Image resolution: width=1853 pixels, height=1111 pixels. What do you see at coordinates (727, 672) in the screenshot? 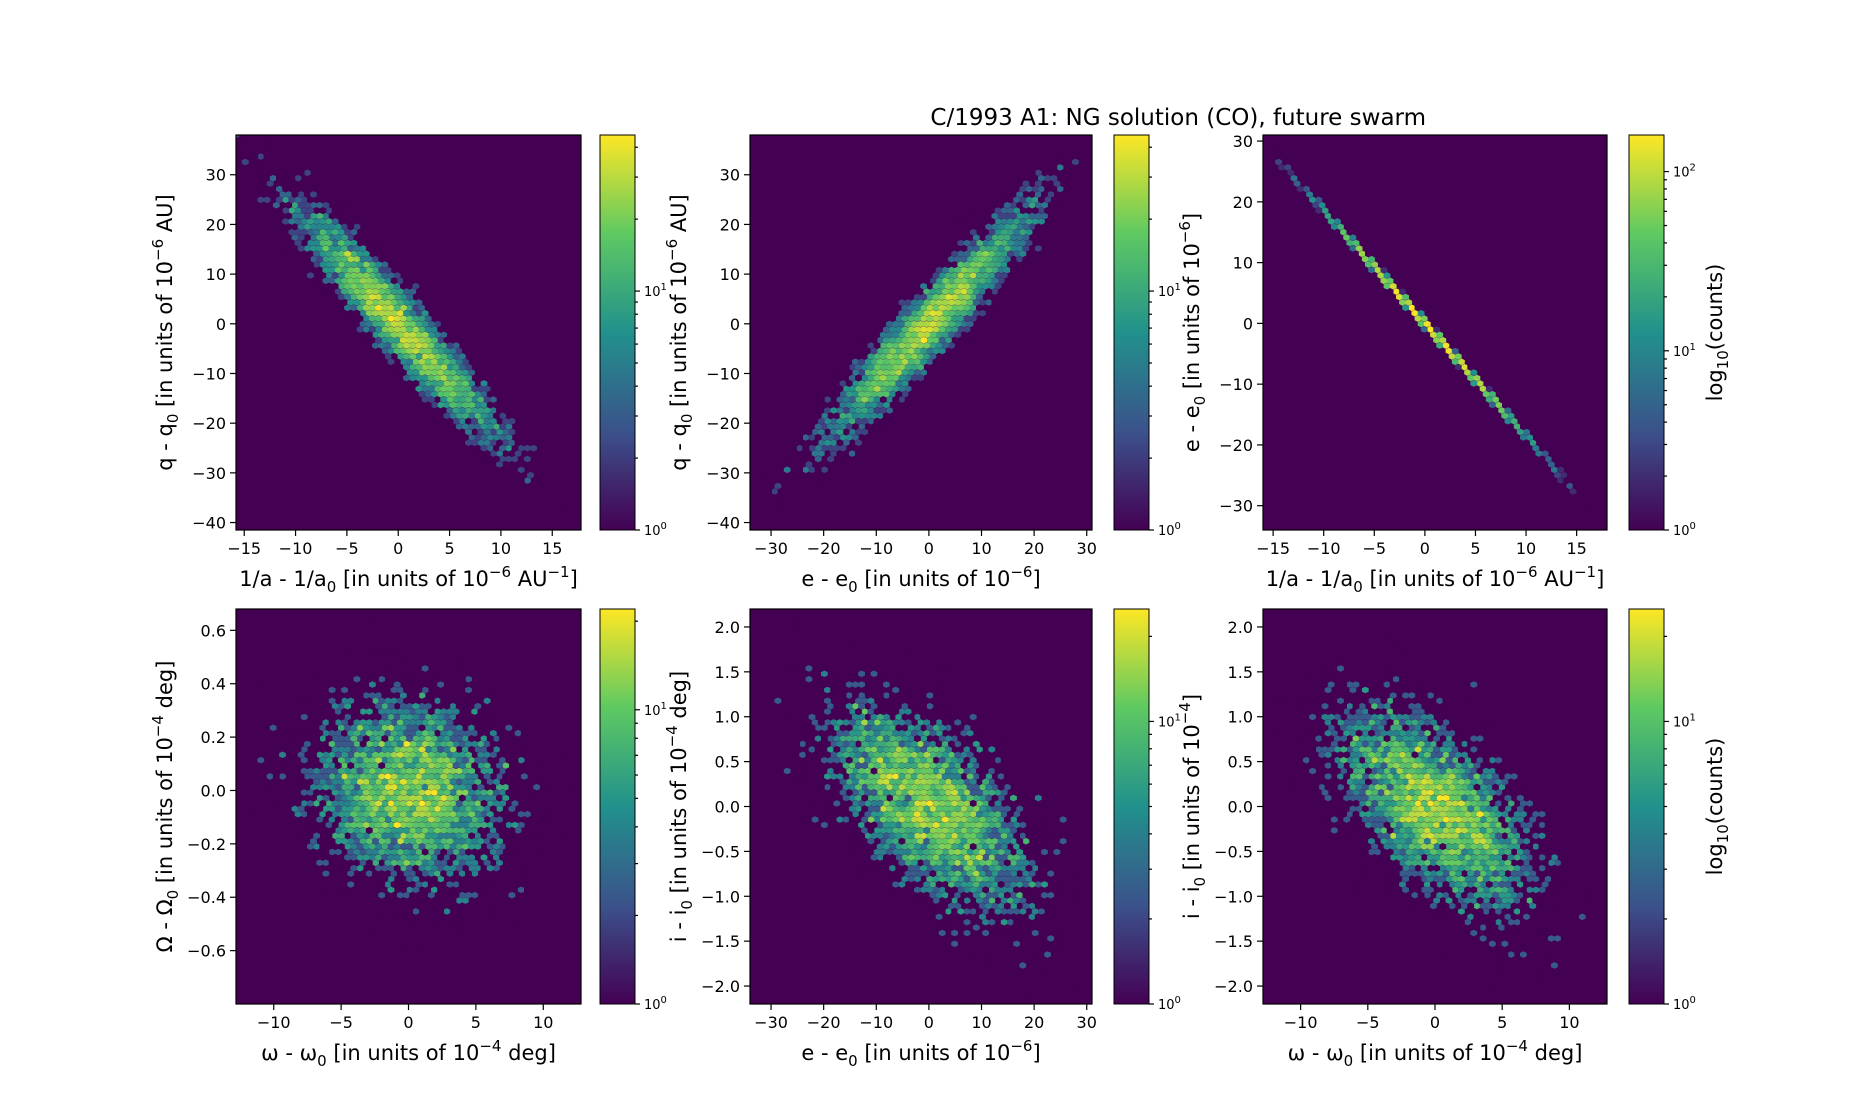
I see `y-tick-label: 1.5` at bounding box center [727, 672].